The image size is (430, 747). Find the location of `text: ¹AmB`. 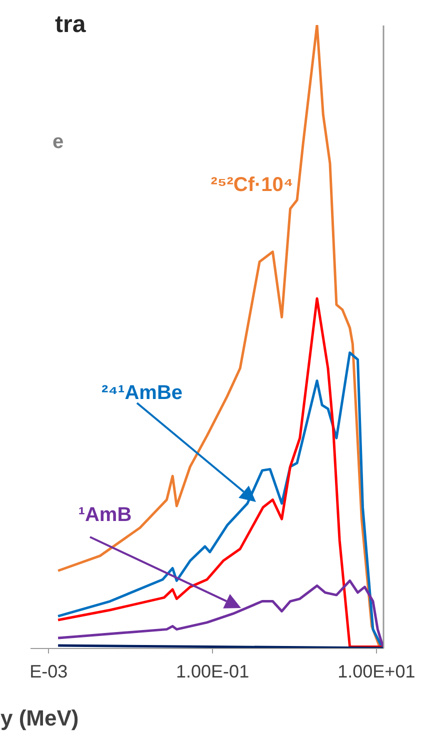

text: ¹AmB is located at coordinates (105, 515).